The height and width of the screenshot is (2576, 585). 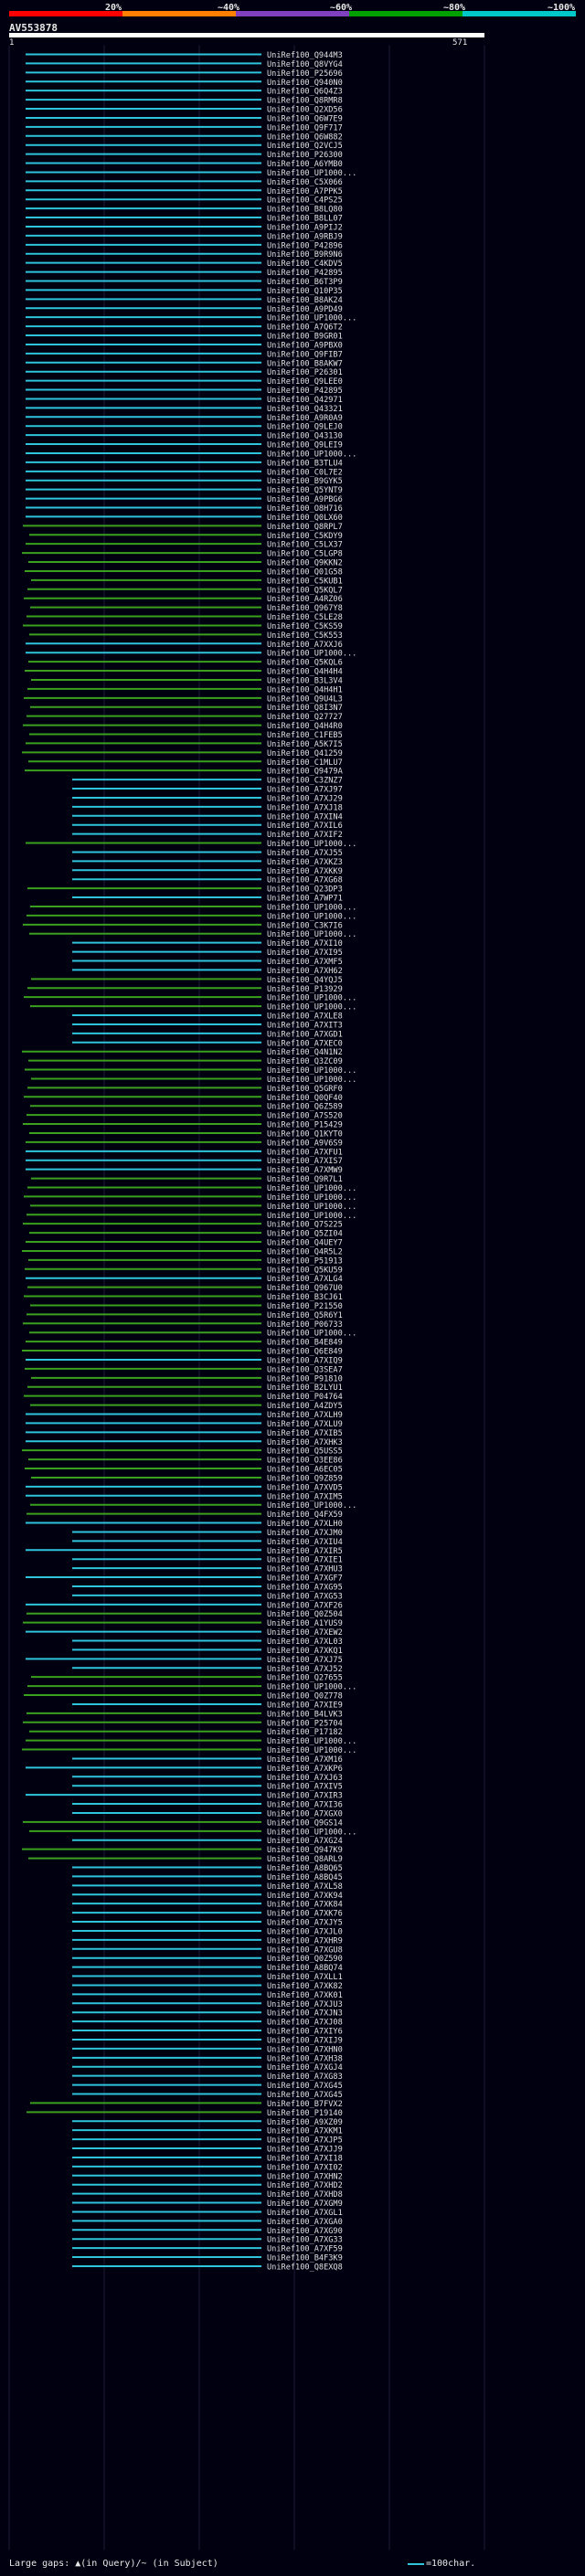 What do you see at coordinates (305, 1461) in the screenshot?
I see `hit-label: UniRef100_O3EE86` at bounding box center [305, 1461].